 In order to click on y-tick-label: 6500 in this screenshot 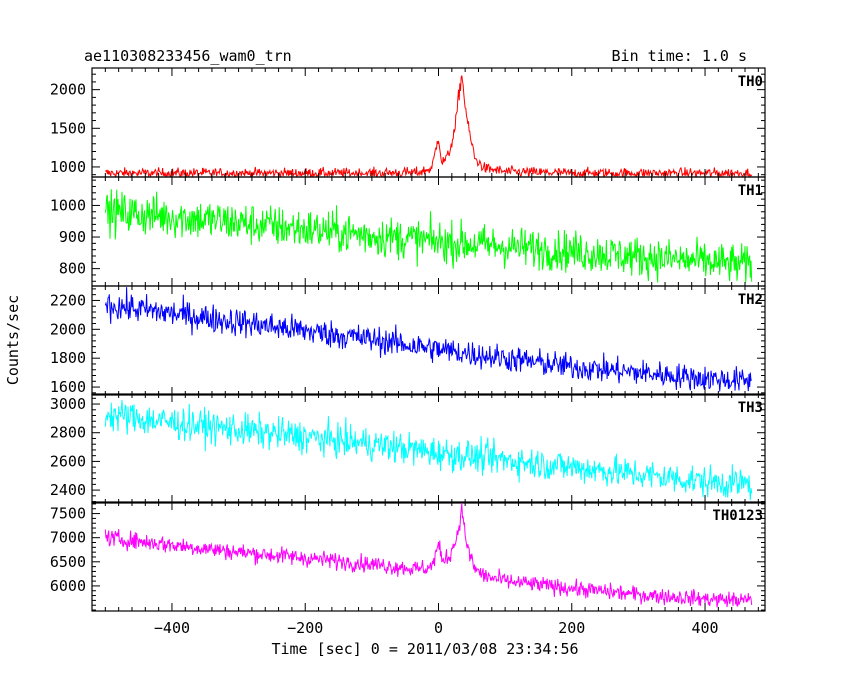, I will do `click(68, 562)`.